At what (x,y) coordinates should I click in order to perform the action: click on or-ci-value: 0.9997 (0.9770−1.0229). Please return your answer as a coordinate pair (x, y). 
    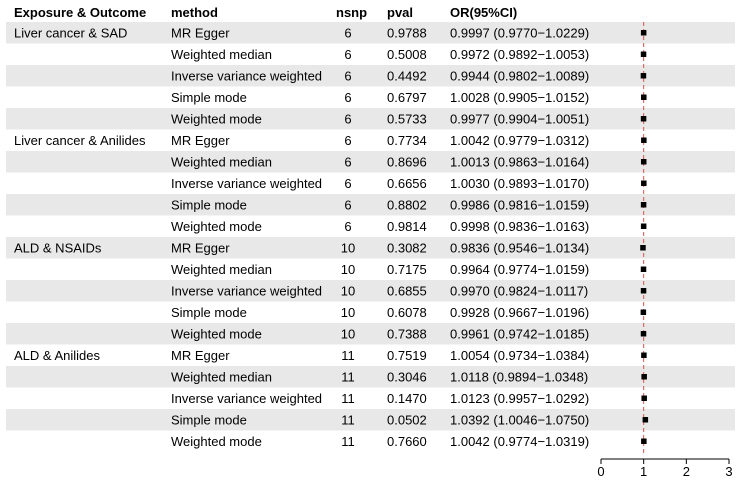
    Looking at the image, I should click on (519, 32).